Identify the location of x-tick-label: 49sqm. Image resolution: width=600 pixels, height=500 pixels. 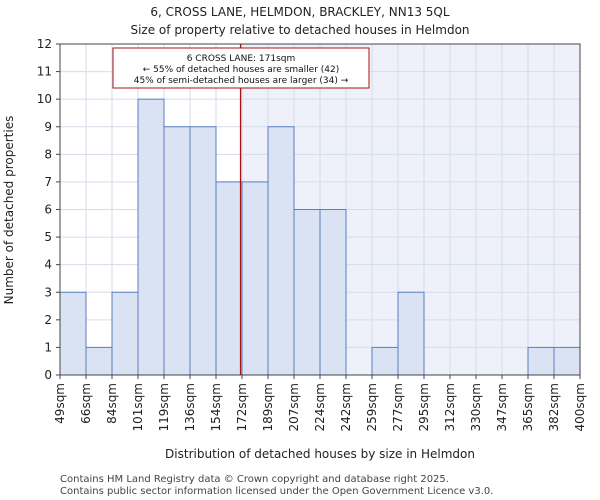
(60, 403).